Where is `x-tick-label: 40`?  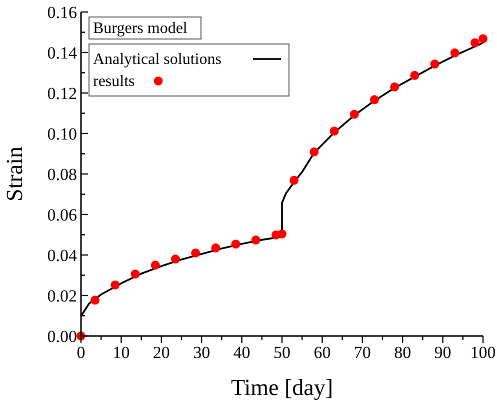 x-tick-label: 40 is located at coordinates (241, 352).